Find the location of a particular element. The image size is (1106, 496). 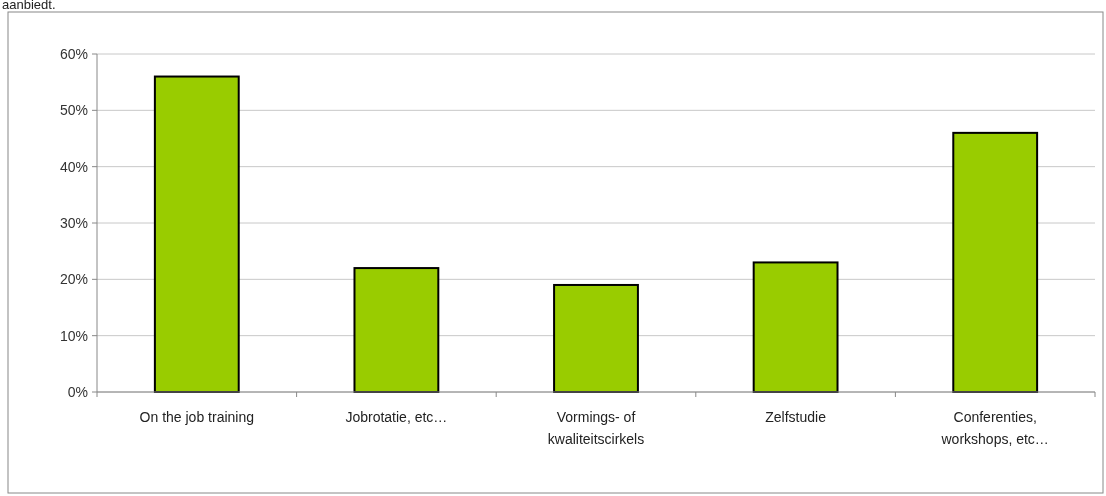

x-tick-label: Zelfstudie is located at coordinates (796, 417).